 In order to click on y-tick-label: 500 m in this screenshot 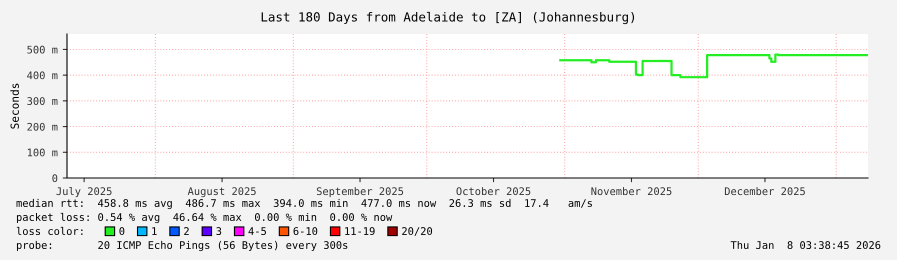, I will do `click(42, 50)`.